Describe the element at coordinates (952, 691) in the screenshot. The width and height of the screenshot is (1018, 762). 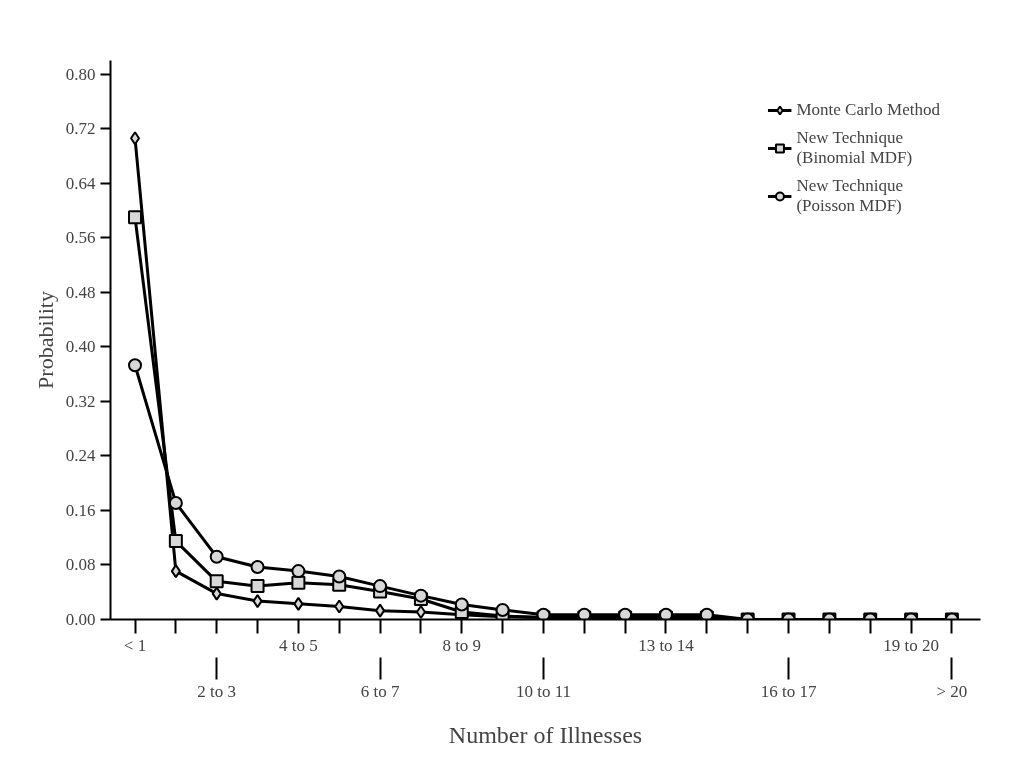
I see `x-tick-label: > 20` at that location.